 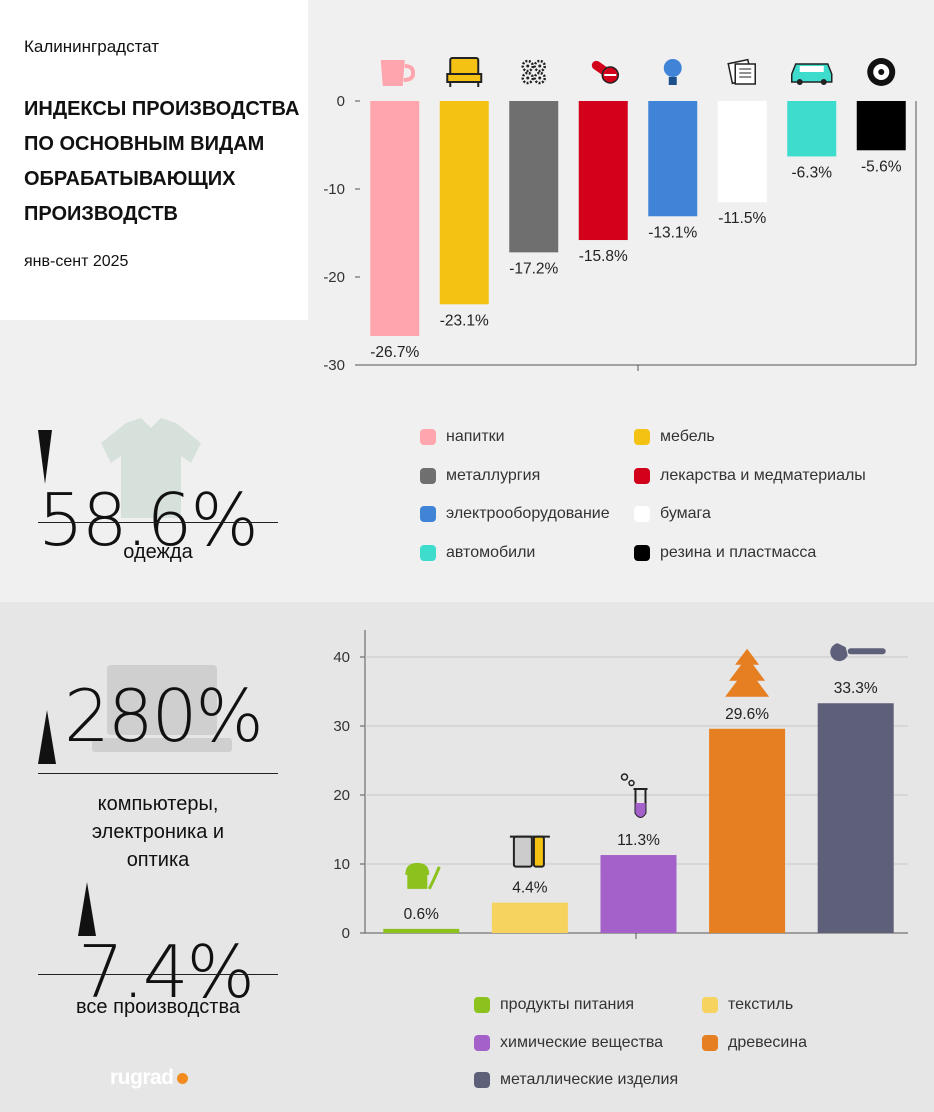 I want to click on legend-label: резина и пластмасса, so click(x=738, y=552).